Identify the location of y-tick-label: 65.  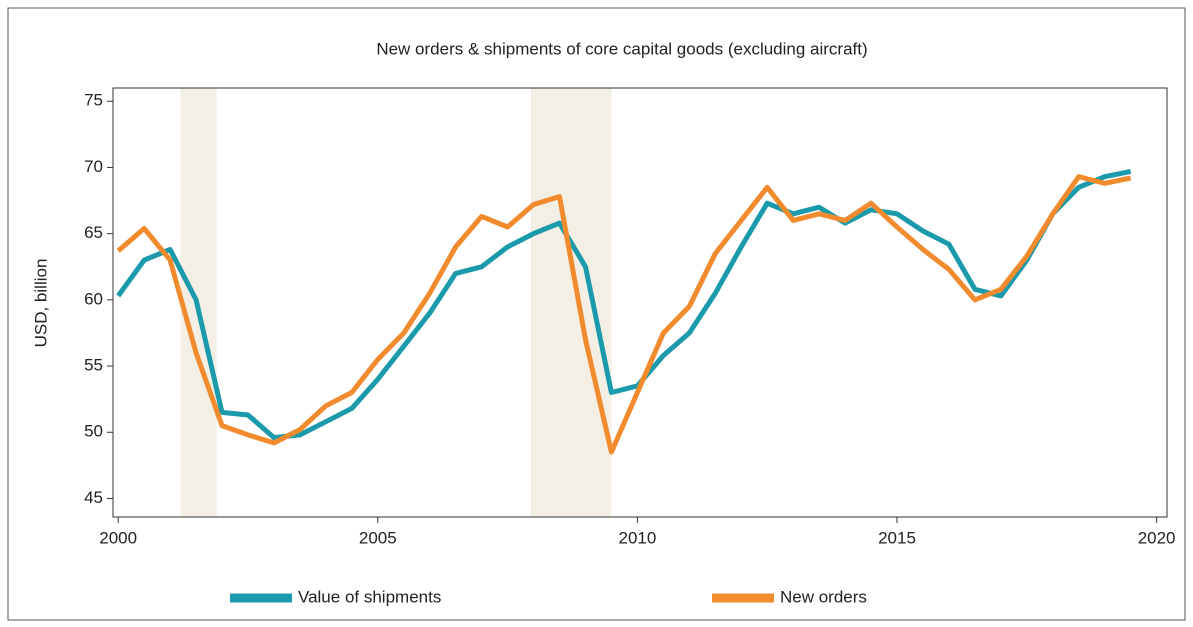
(93, 232).